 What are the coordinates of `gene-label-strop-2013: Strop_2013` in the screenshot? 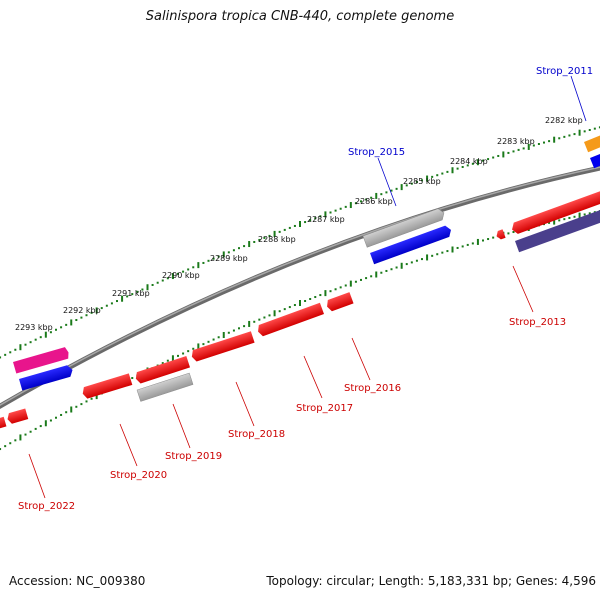 It's located at (537, 322).